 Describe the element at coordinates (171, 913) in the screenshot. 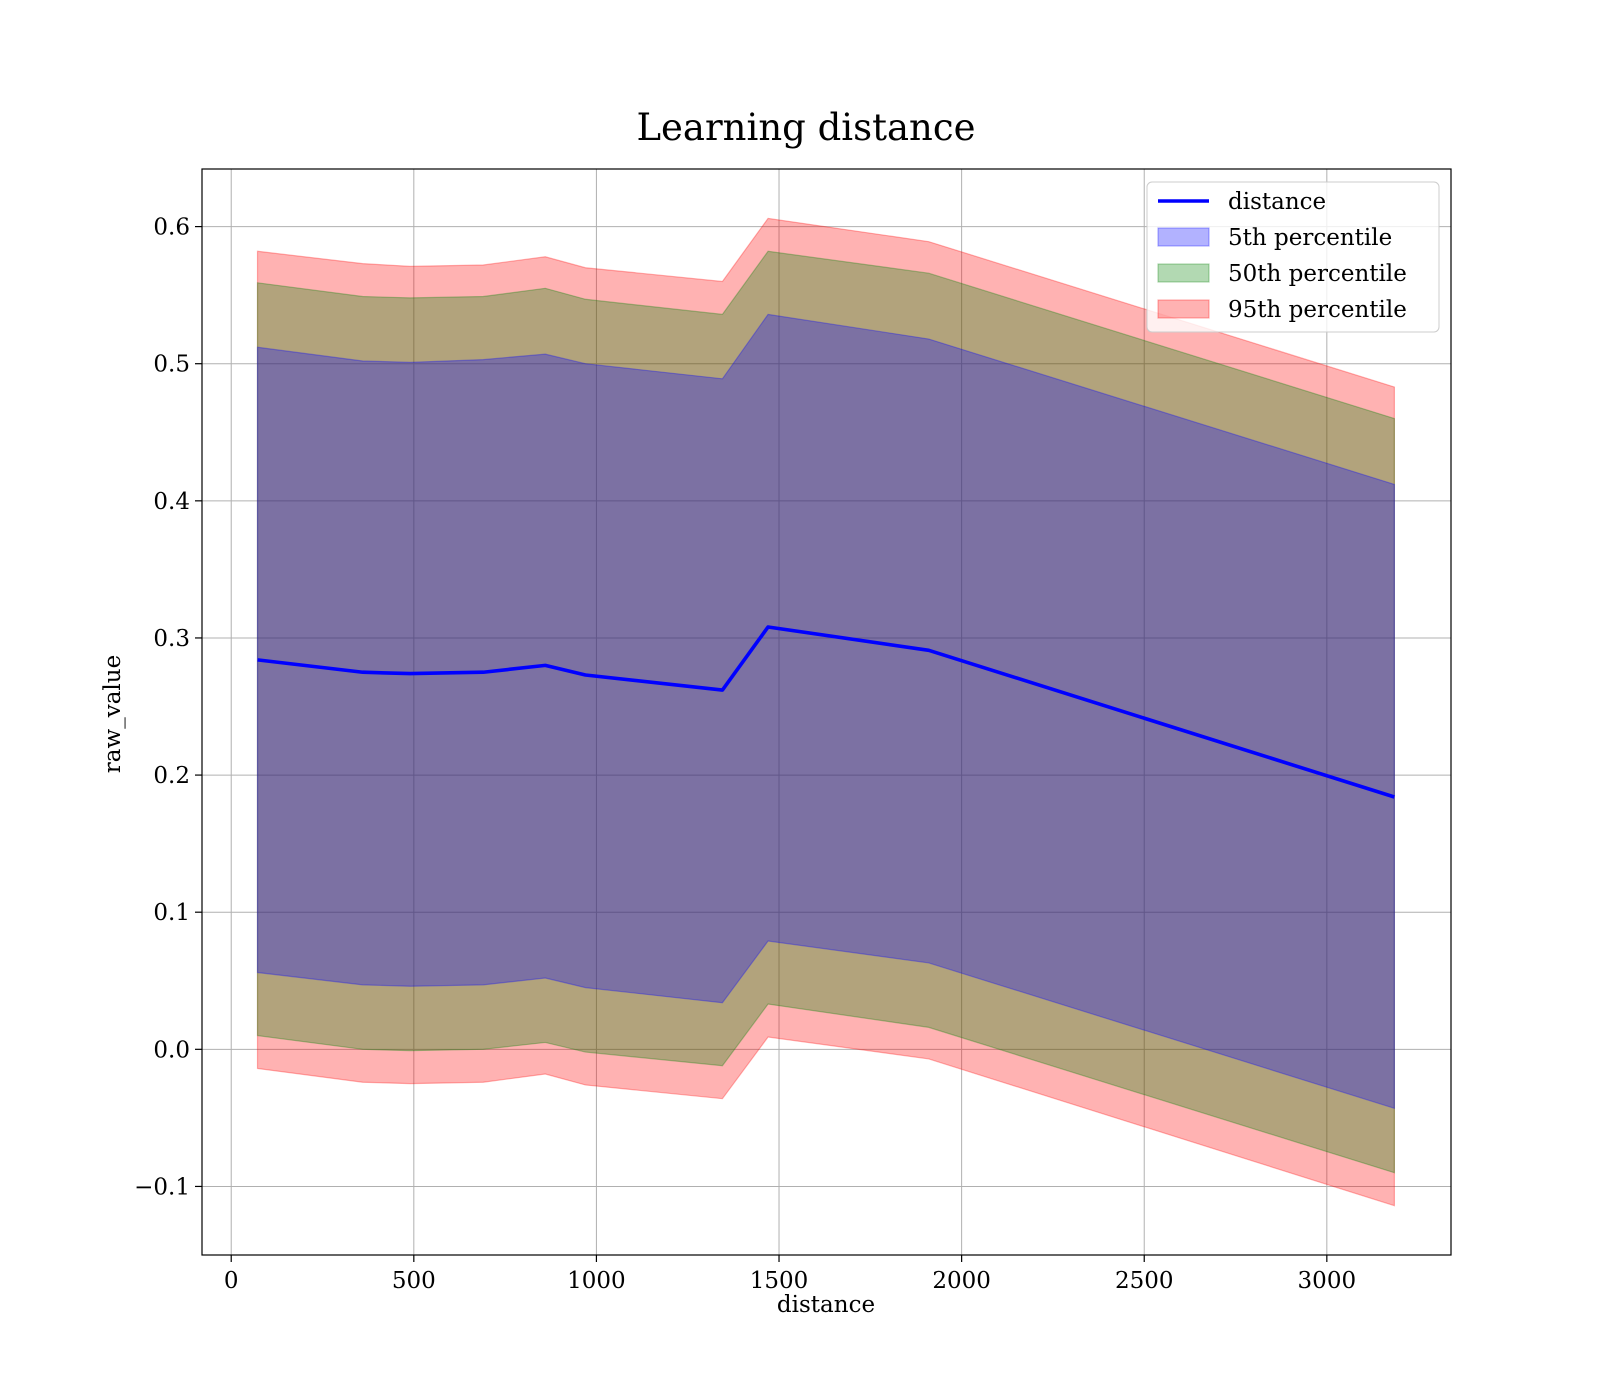

I see `y-tick-label: 0.1` at that location.